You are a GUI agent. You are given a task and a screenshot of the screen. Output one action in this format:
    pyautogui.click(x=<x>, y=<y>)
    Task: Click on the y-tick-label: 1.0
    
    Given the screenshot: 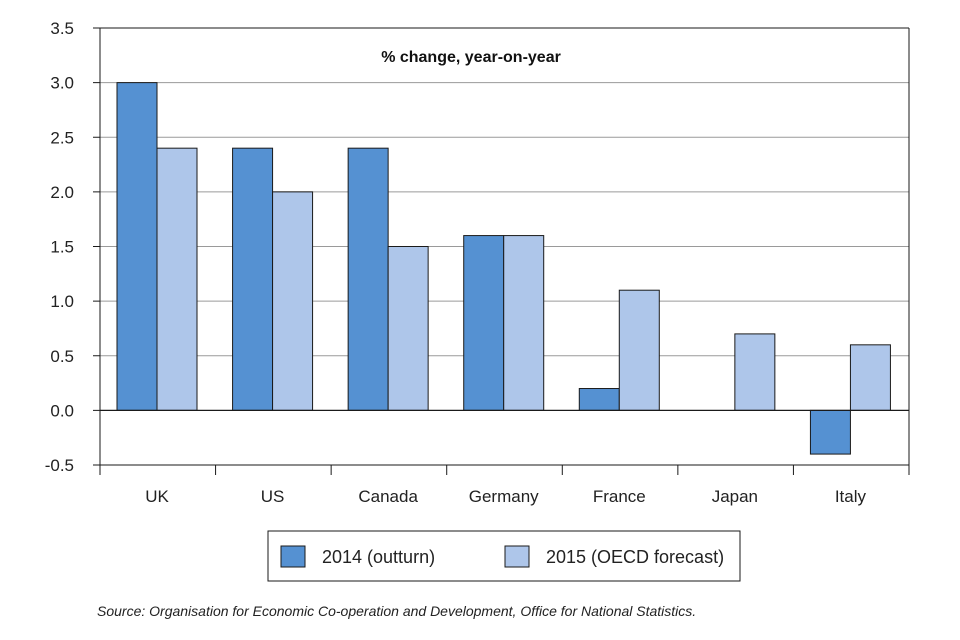 What is the action you would take?
    pyautogui.click(x=62, y=301)
    